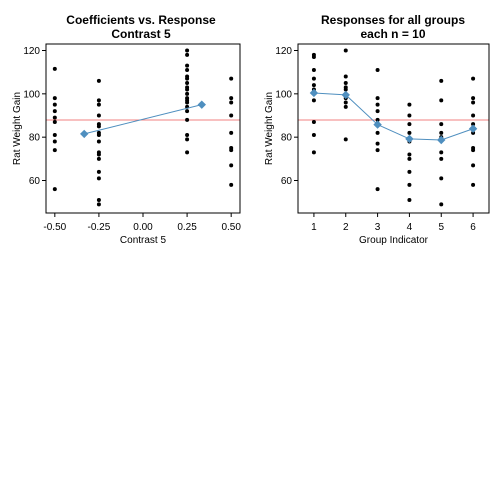 This screenshot has height=504, width=504. I want to click on x-tick-label: 0.25, so click(187, 227).